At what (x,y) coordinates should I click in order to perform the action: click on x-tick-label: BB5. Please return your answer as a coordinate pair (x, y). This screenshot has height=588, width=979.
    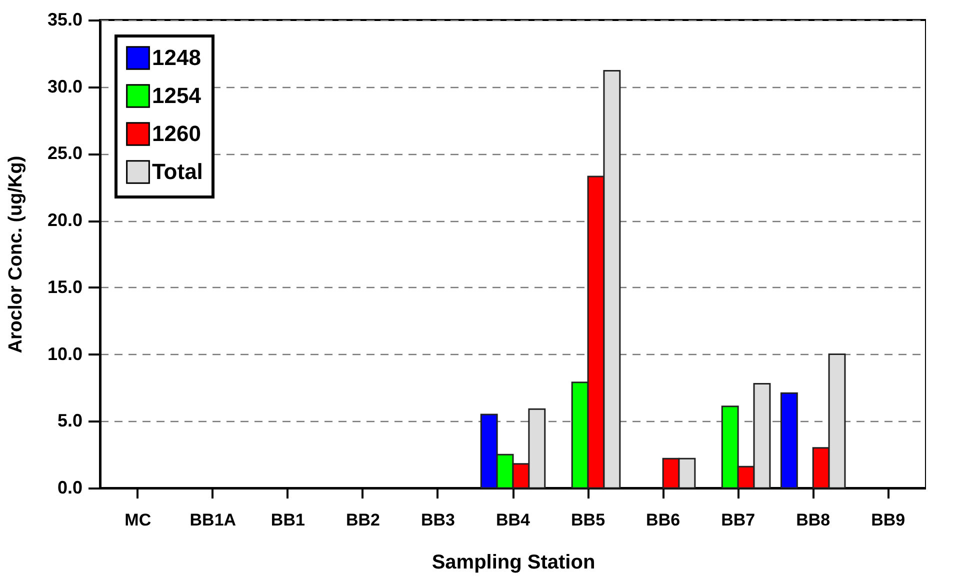
    Looking at the image, I should click on (588, 520).